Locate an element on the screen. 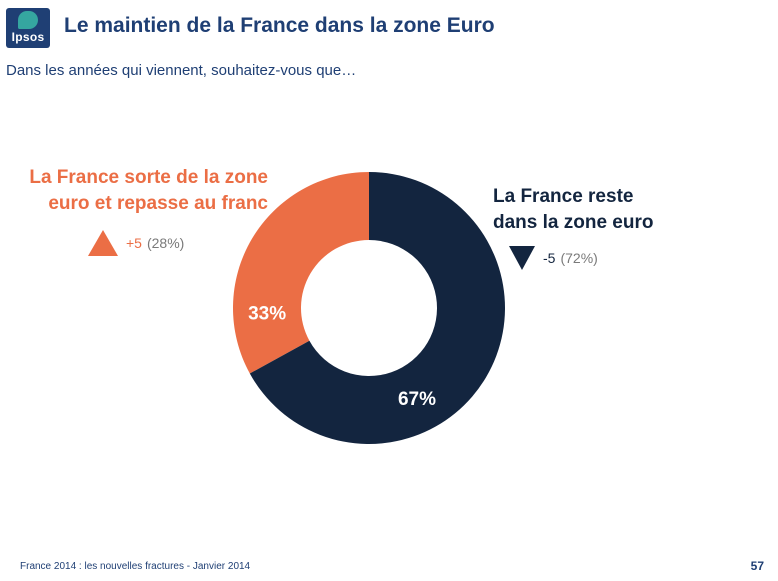 The width and height of the screenshot is (778, 581). slice-label-stay-euro: La France reste dans la zone euro is located at coordinates (613, 210).